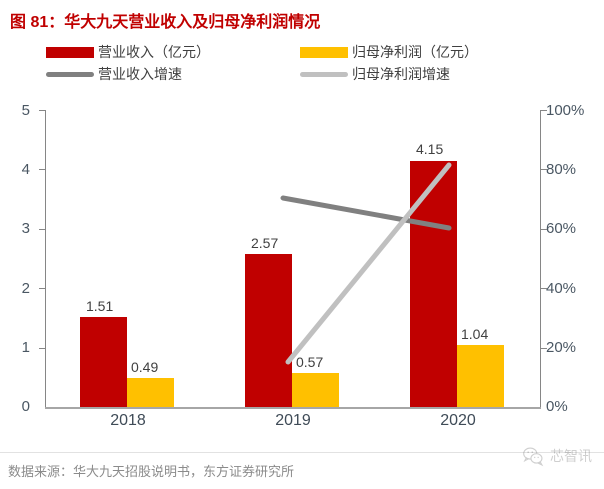  Describe the element at coordinates (302, 468) in the screenshot. I see `figure-footer: 数据来源：华大九天招股说明书，东方证券研究所 芯智讯` at that location.